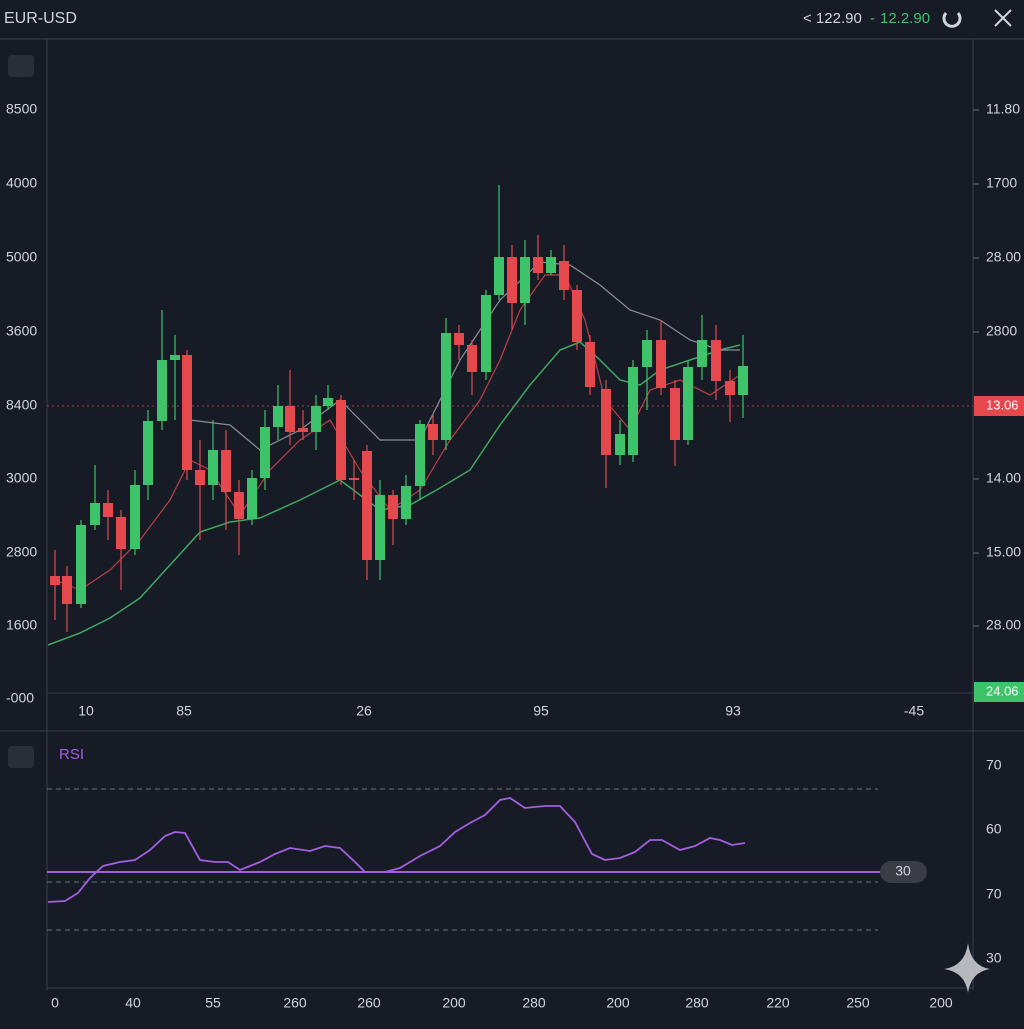 The height and width of the screenshot is (1029, 1024). I want to click on time-axis-label: 85, so click(184, 711).